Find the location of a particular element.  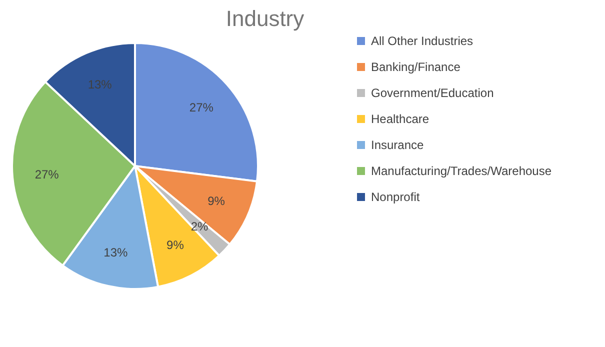

legend-label: Insurance is located at coordinates (397, 145).